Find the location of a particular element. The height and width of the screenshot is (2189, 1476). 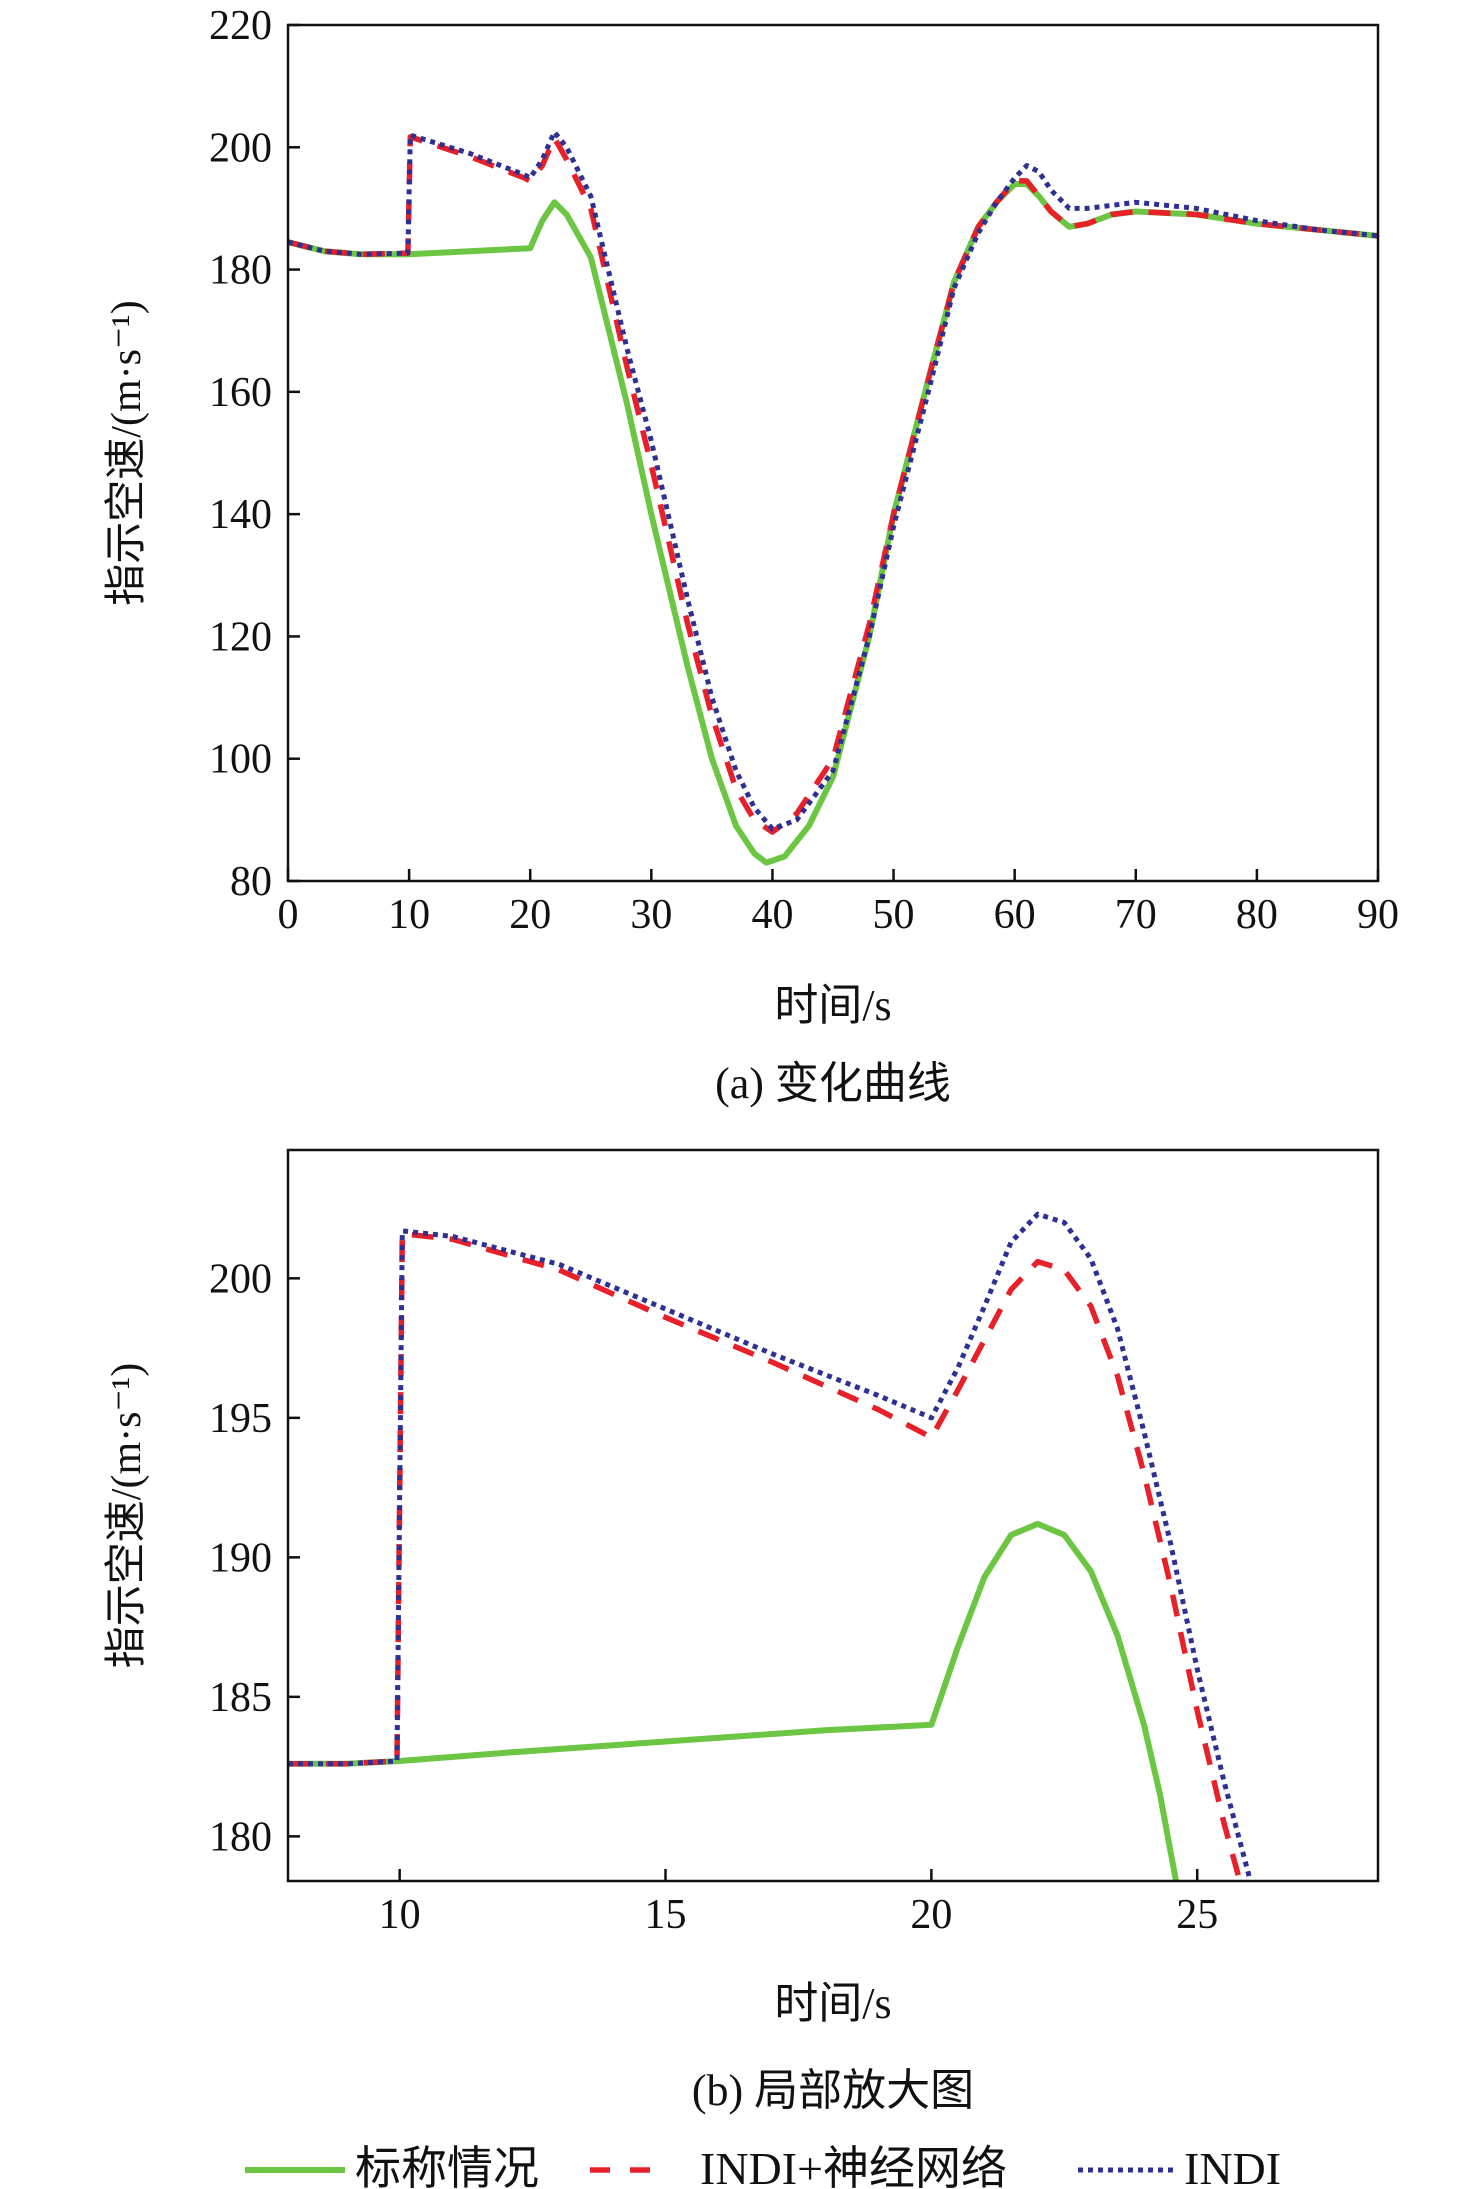

y-tick-label: 185 is located at coordinates (240, 1698).